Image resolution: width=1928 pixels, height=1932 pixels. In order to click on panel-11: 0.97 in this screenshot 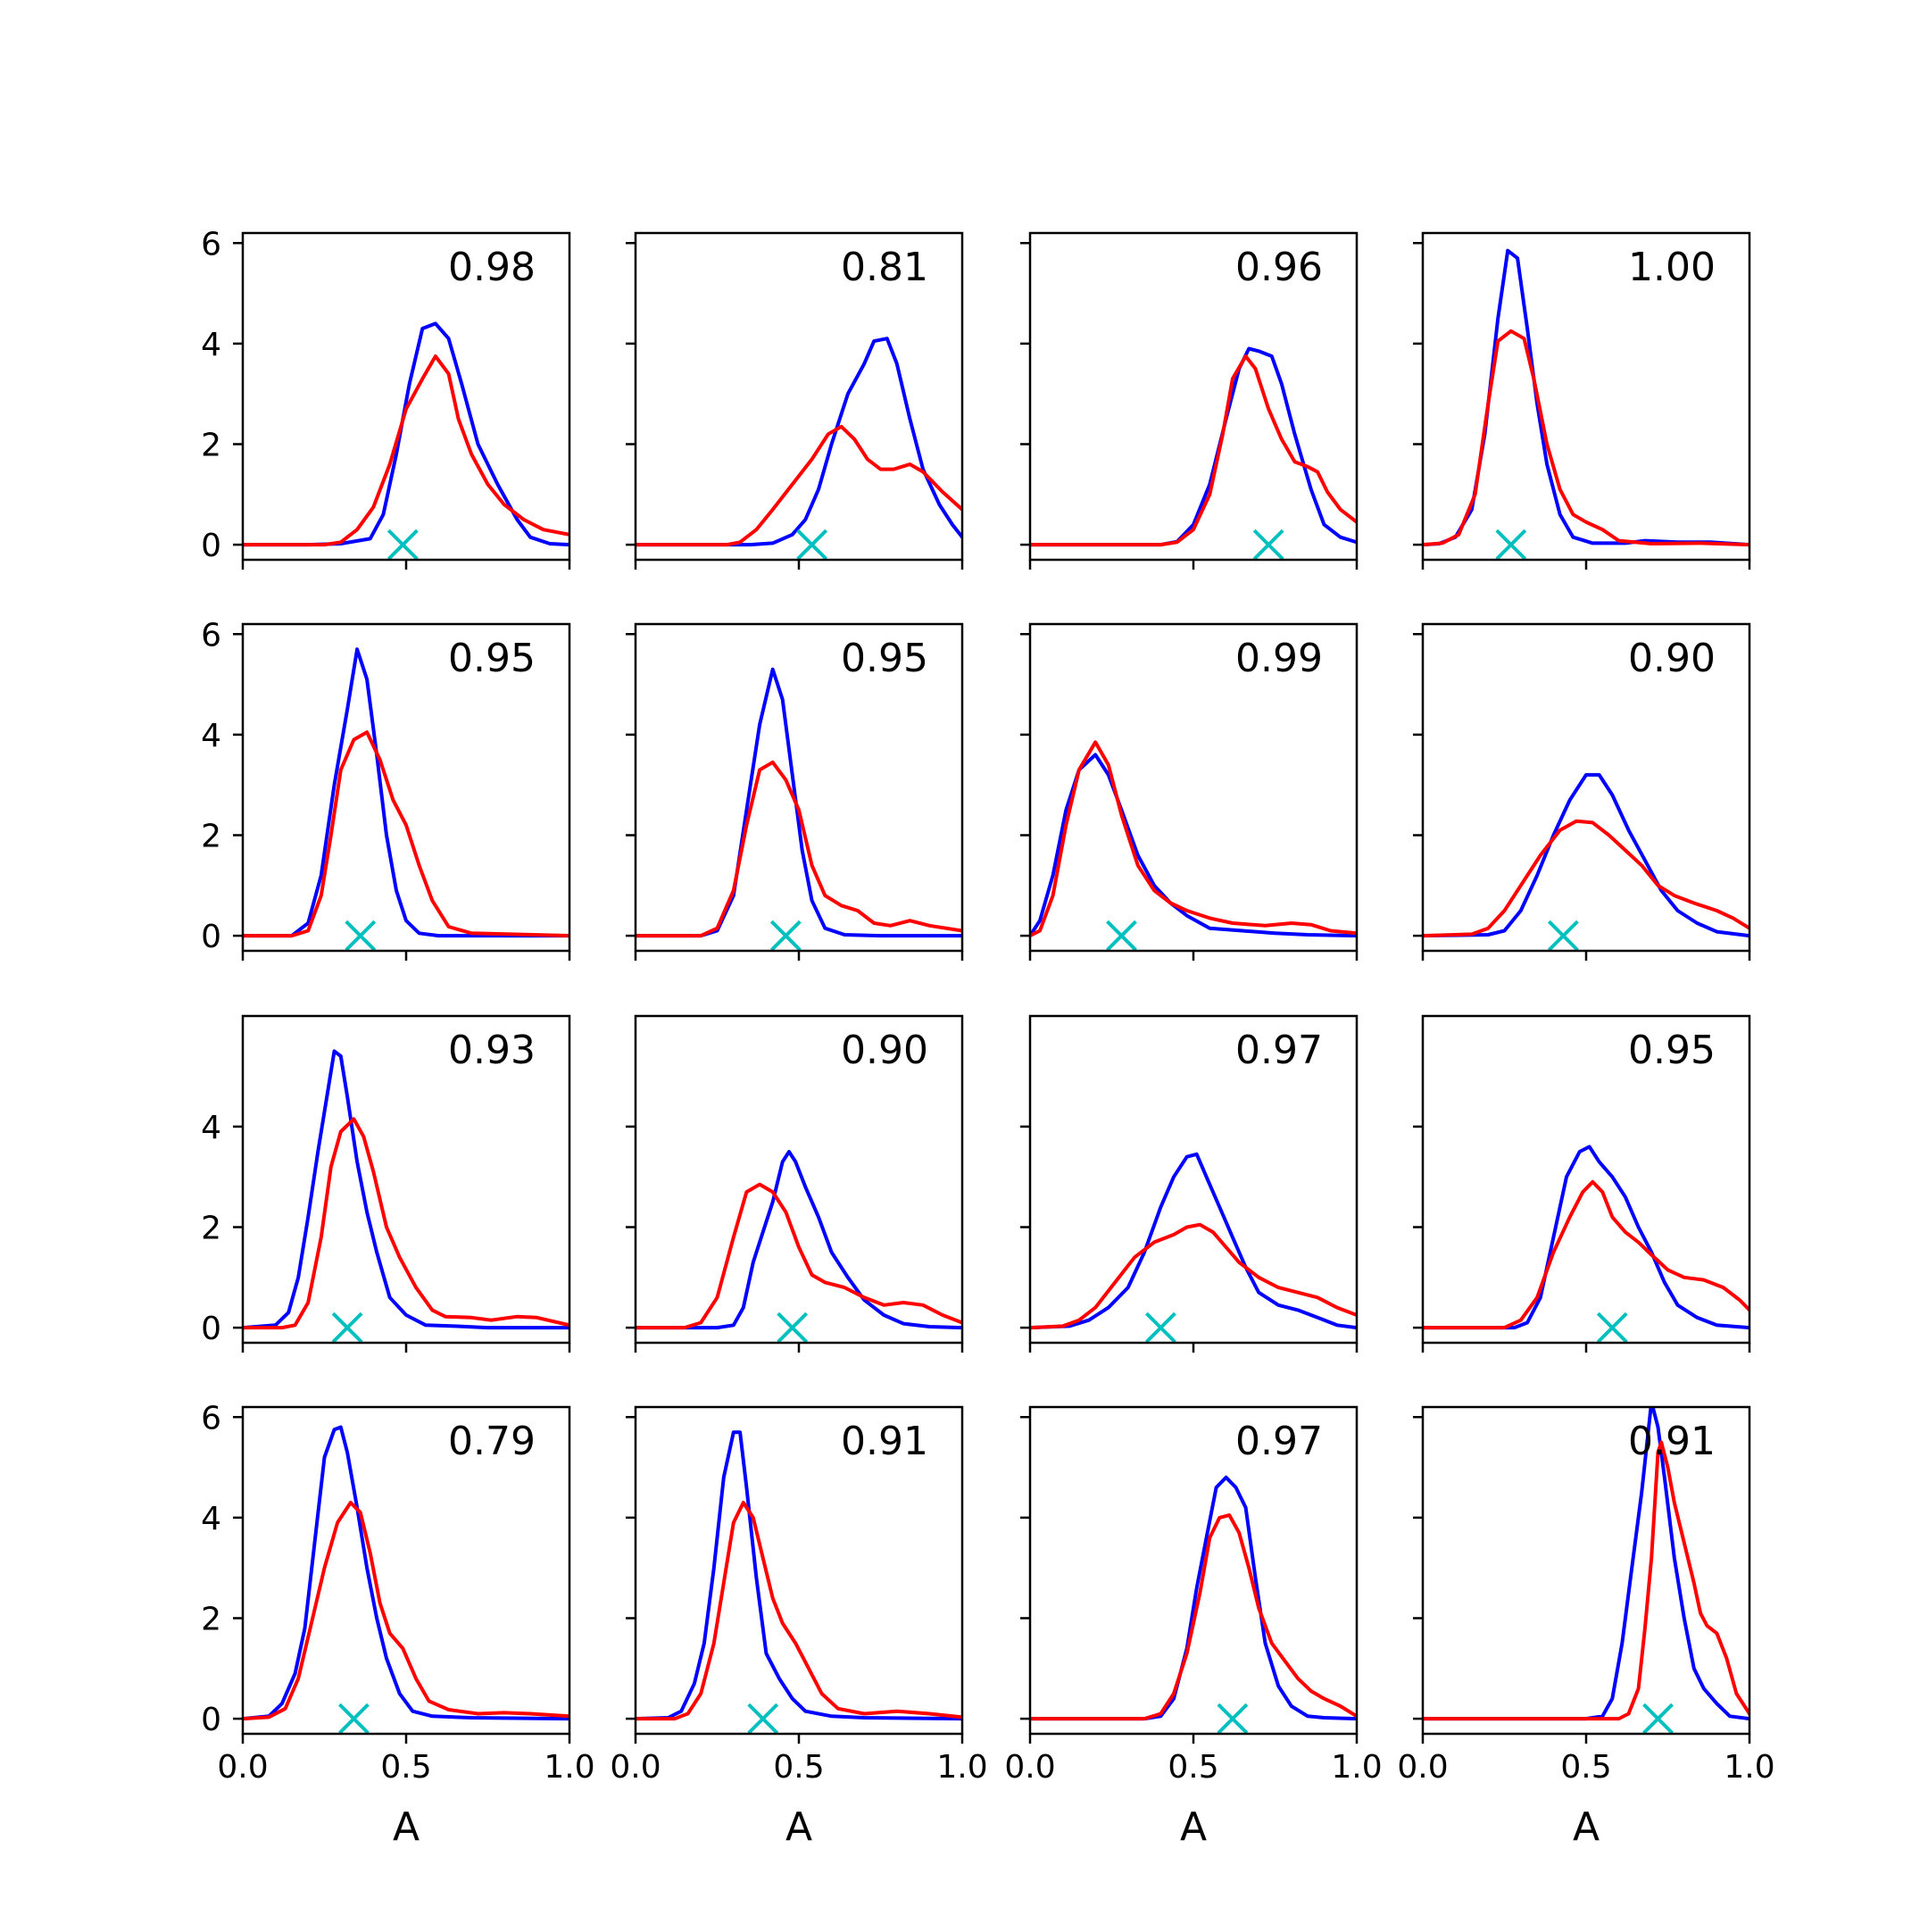, I will do `click(1189, 1183)`.